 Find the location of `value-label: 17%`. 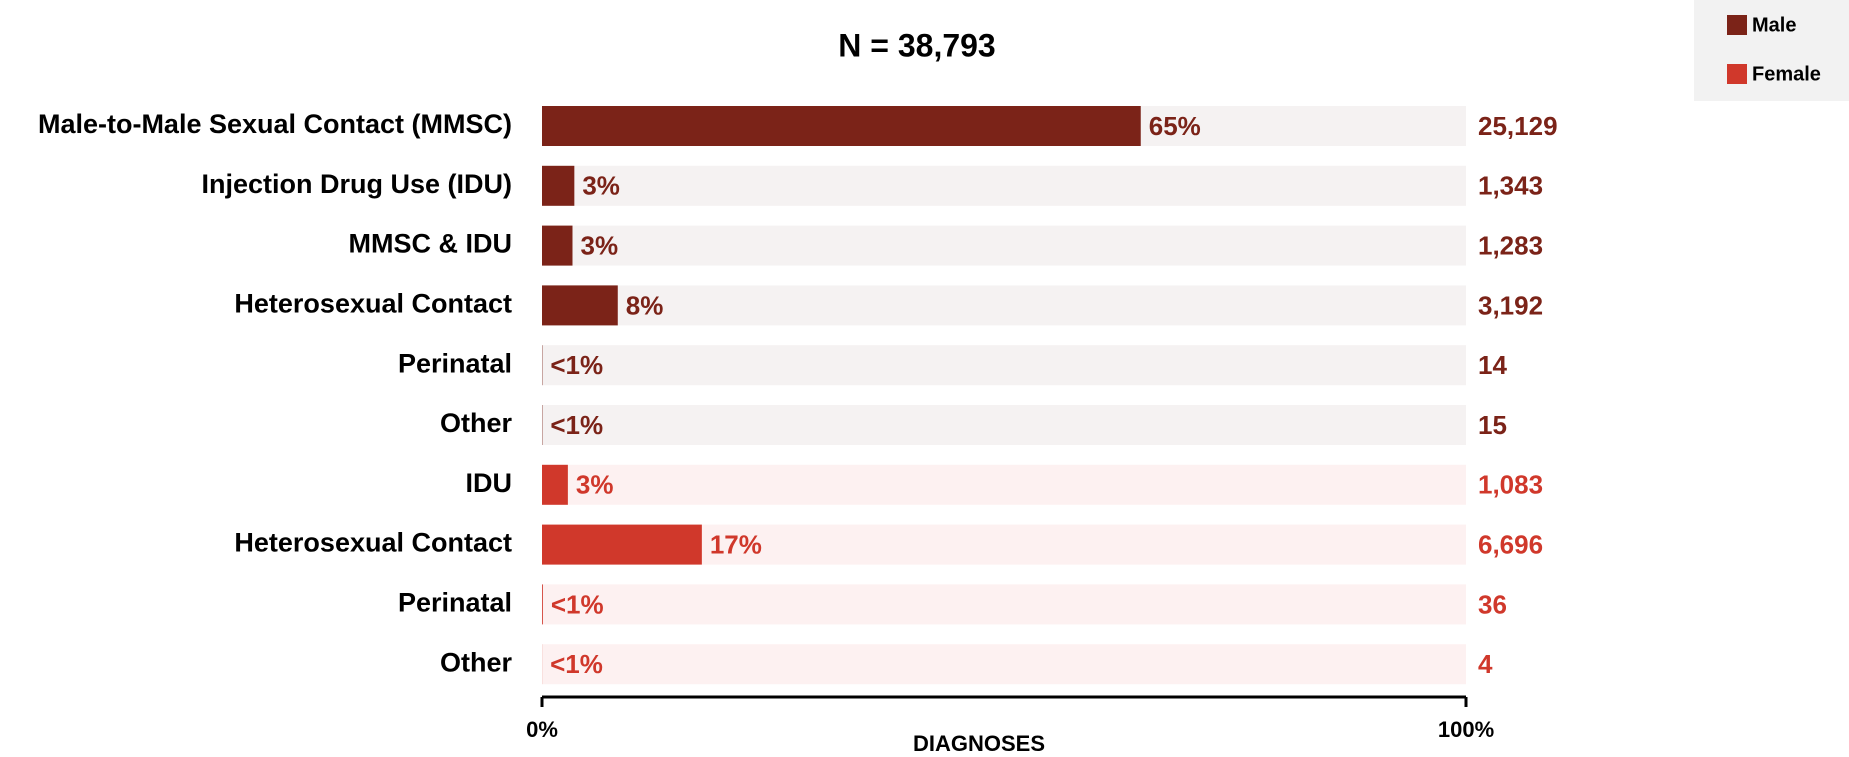

value-label: 17% is located at coordinates (736, 544).